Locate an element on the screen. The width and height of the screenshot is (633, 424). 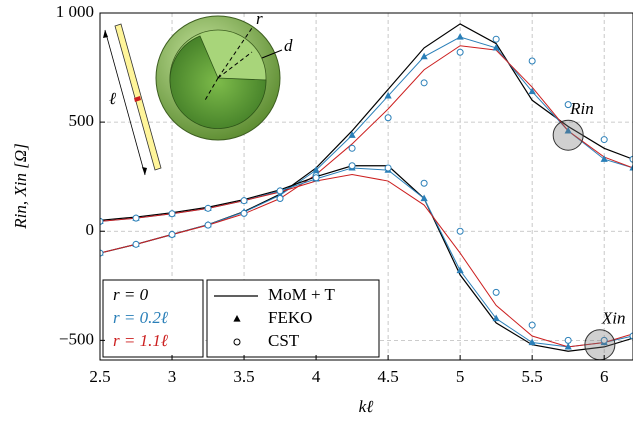
feed is located at coordinates (137, 99).